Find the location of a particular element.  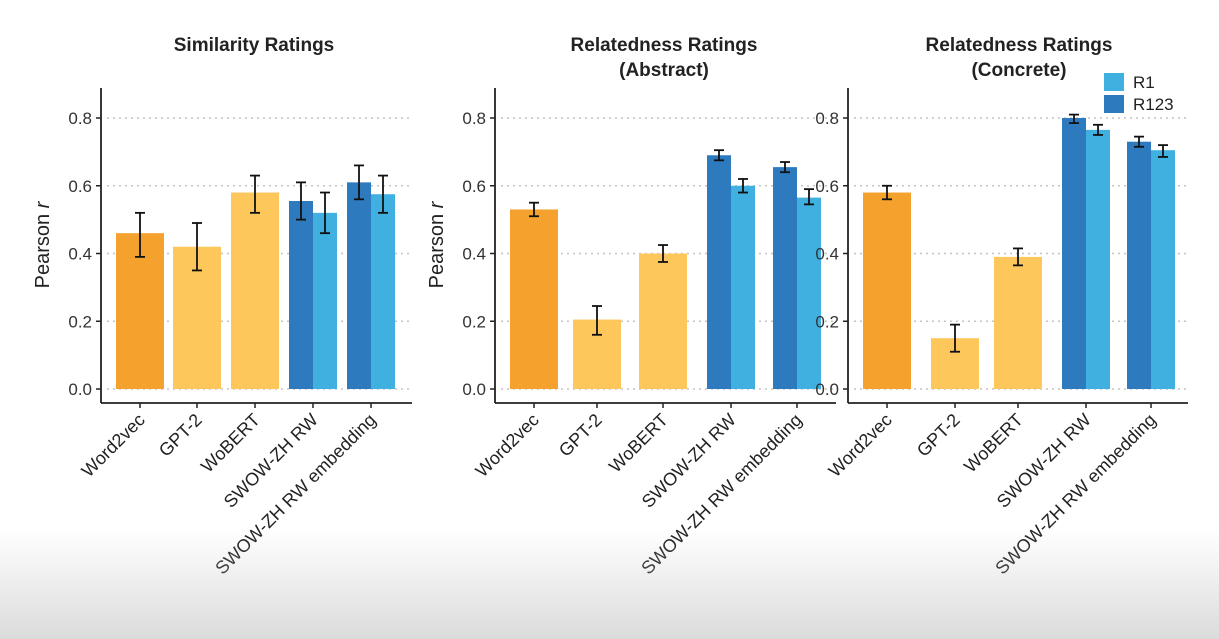

legend-label-r1: R1 is located at coordinates (1144, 82).